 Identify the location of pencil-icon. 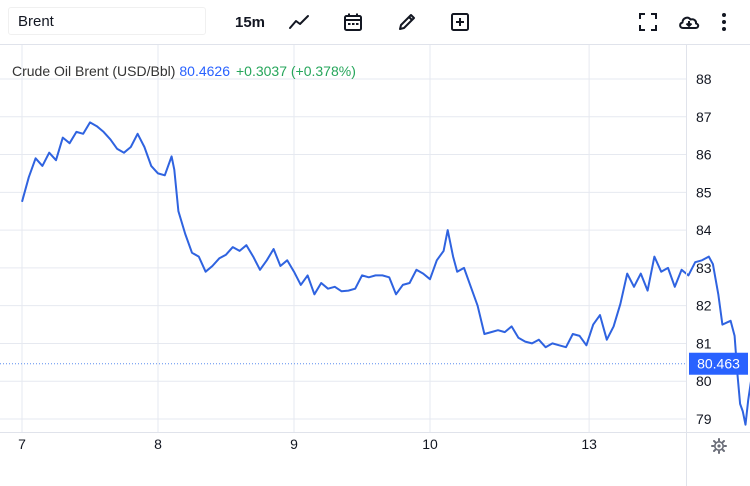
(407, 22).